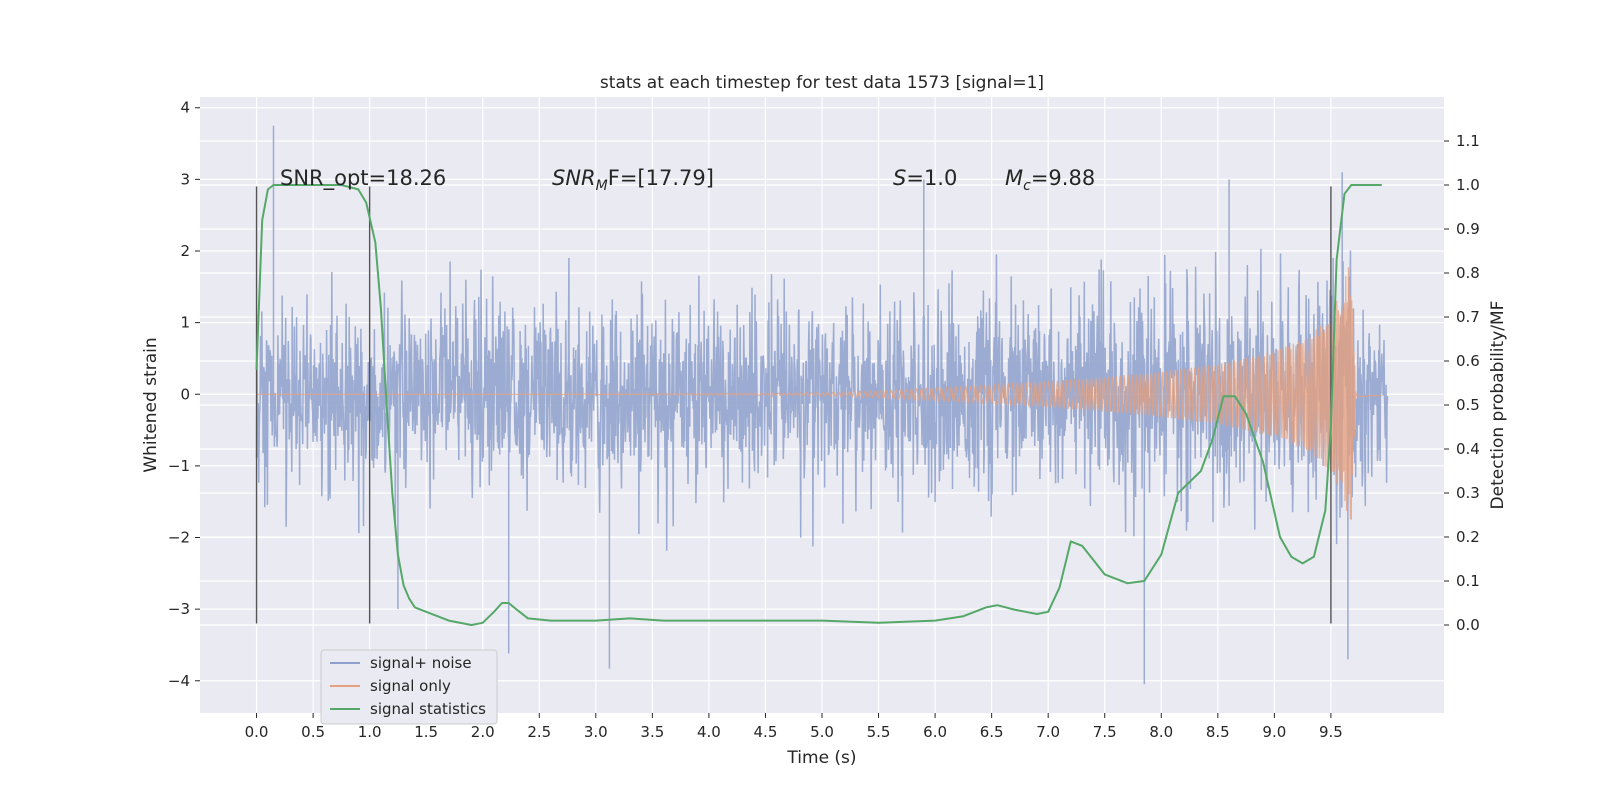 The height and width of the screenshot is (804, 1600). I want to click on x-tick-label: 6.5, so click(992, 732).